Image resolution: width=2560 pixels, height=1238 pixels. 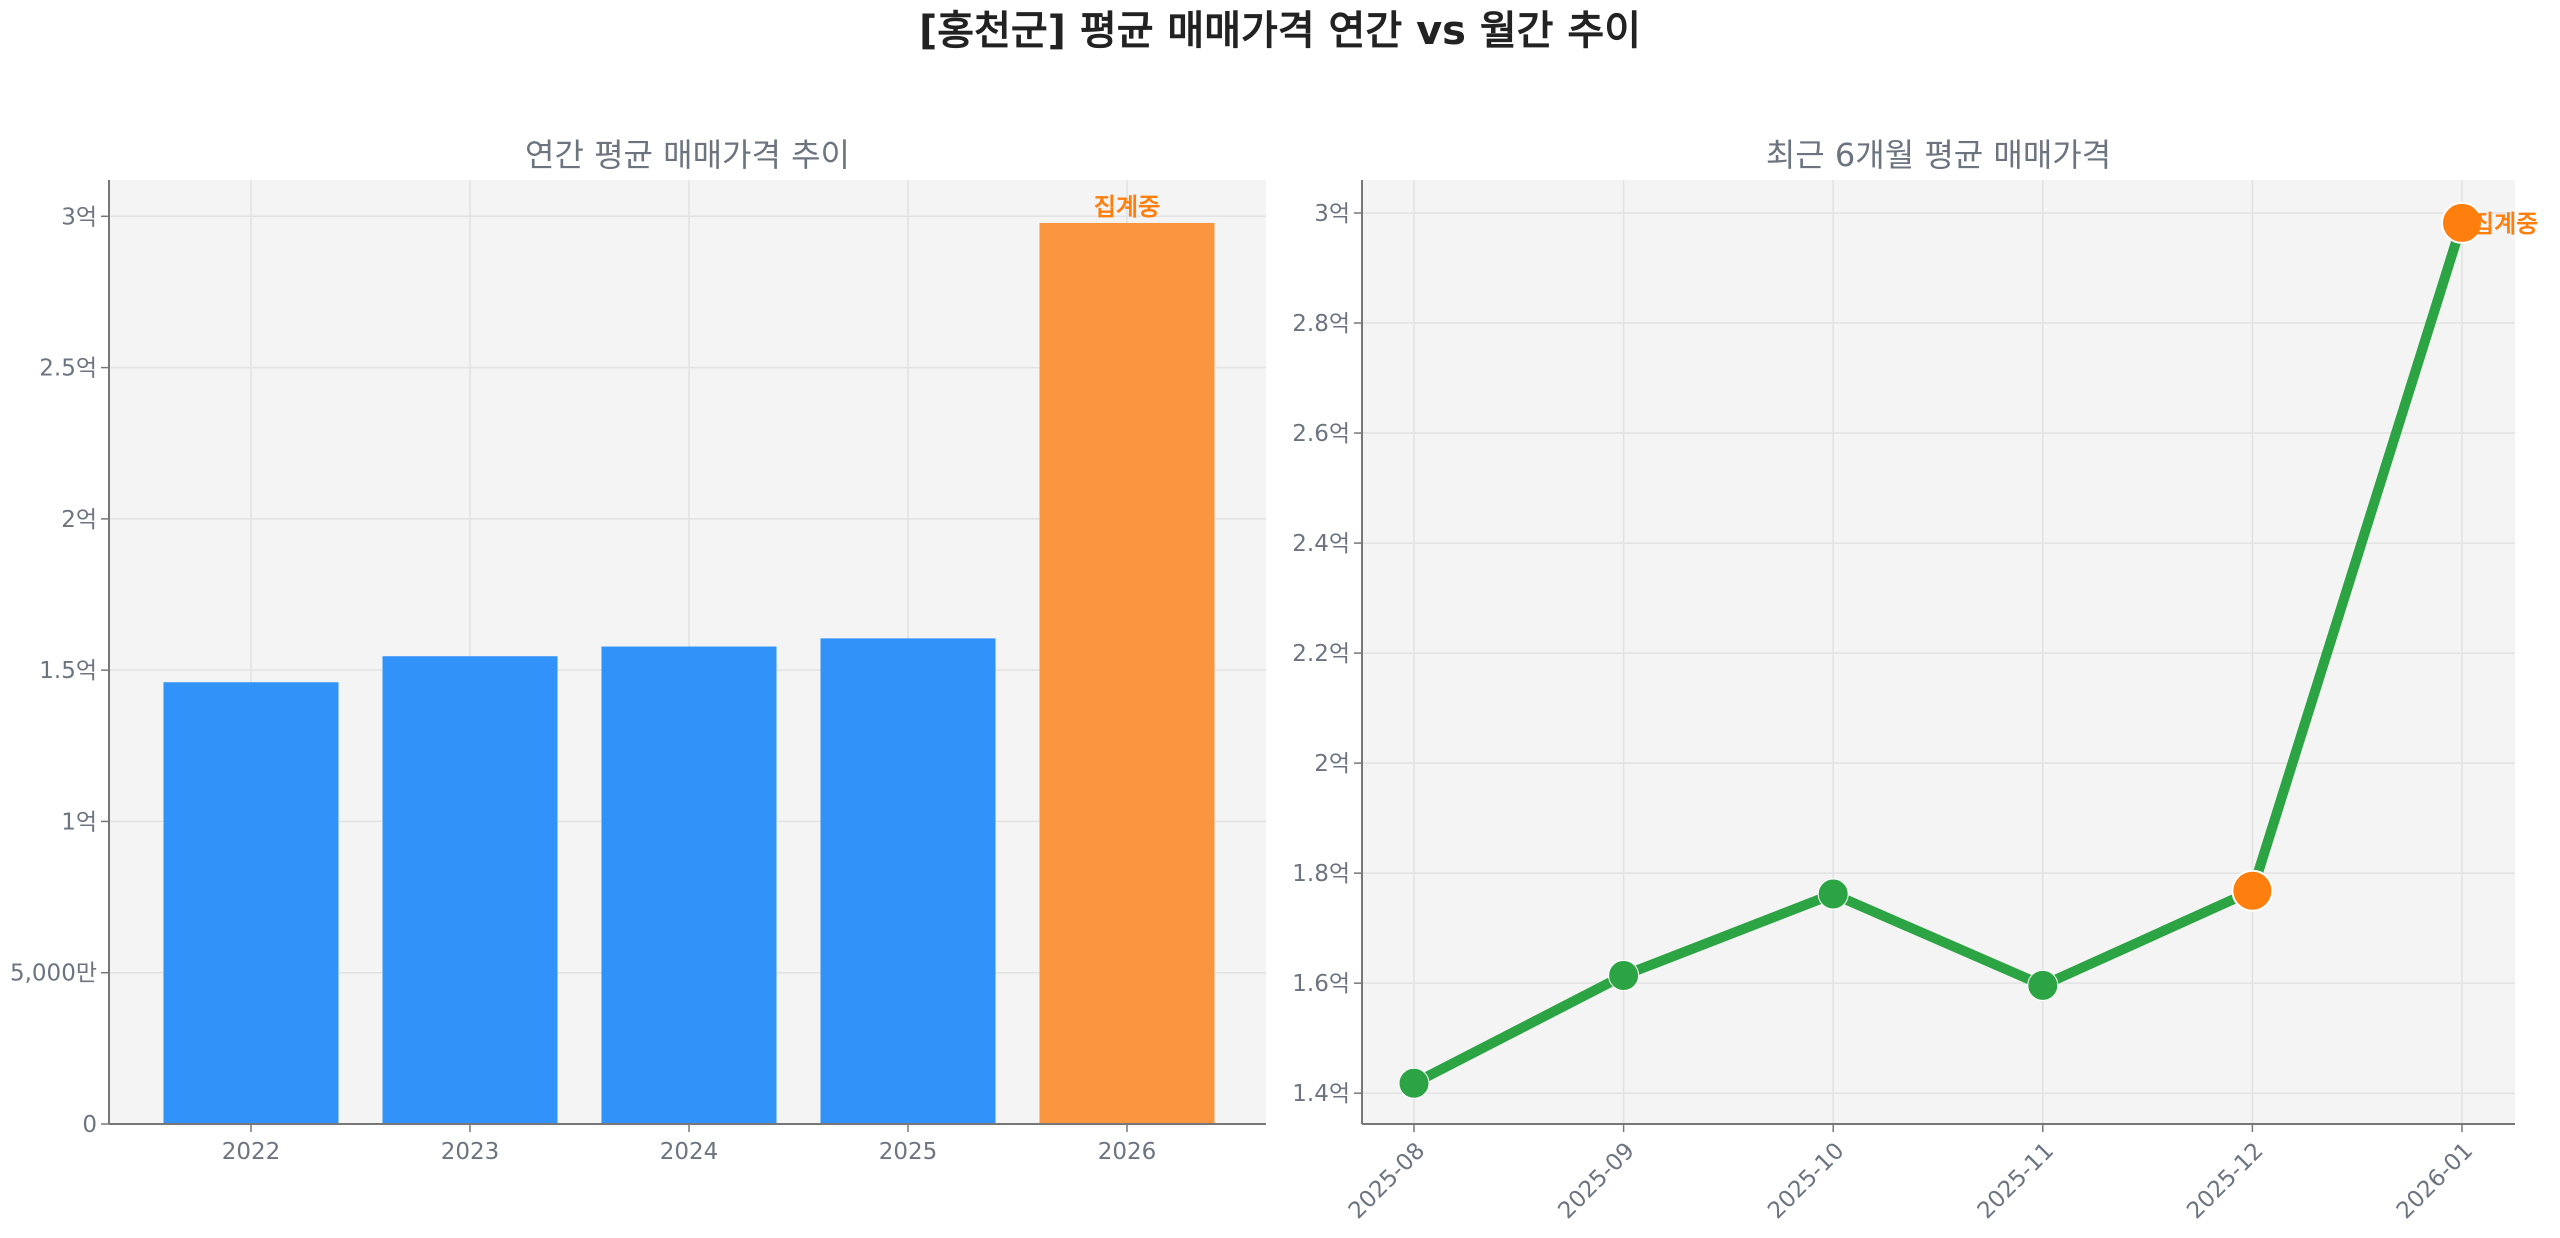 I want to click on figure-title: [홍천군] 평균 매매가격 연간 vs 월간 추이, so click(x=1280, y=31).